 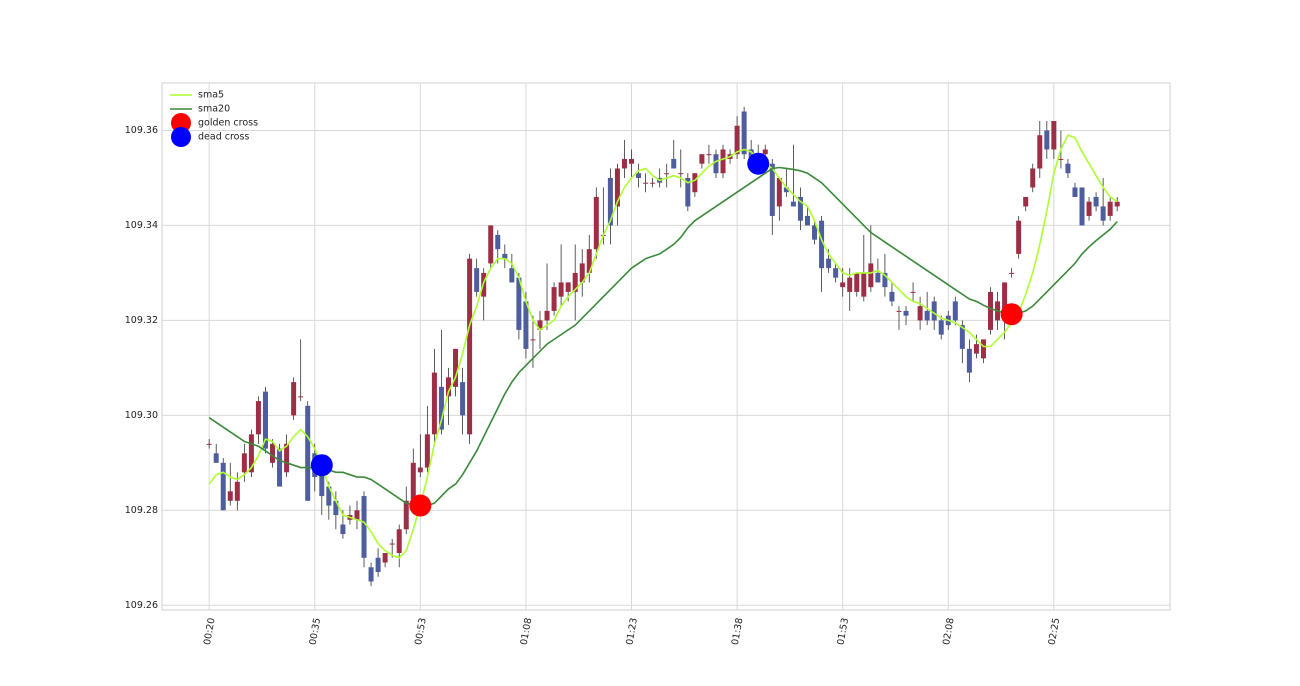 I want to click on x-tick-label: 00:20, so click(x=210, y=631).